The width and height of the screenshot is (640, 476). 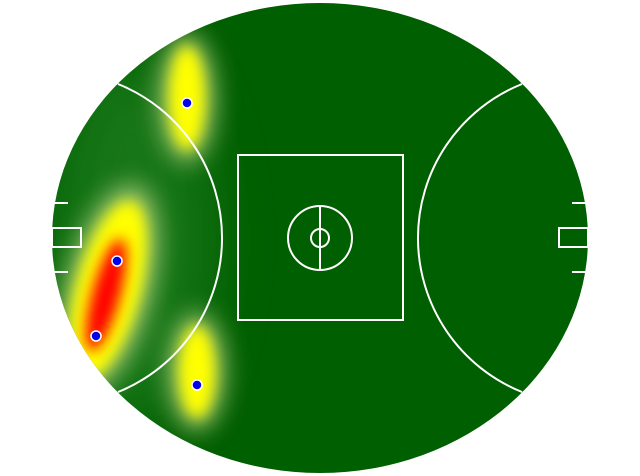 What do you see at coordinates (106, 295) in the screenshot?
I see `heat-core` at bounding box center [106, 295].